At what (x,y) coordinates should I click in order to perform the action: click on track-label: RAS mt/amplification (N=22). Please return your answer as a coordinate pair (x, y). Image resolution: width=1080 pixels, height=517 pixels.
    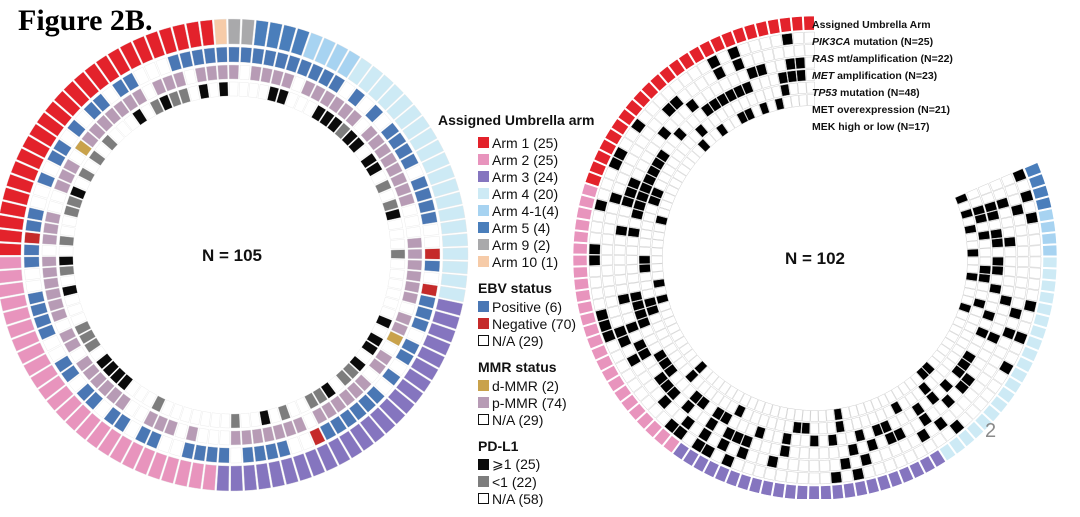
    Looking at the image, I should click on (882, 59).